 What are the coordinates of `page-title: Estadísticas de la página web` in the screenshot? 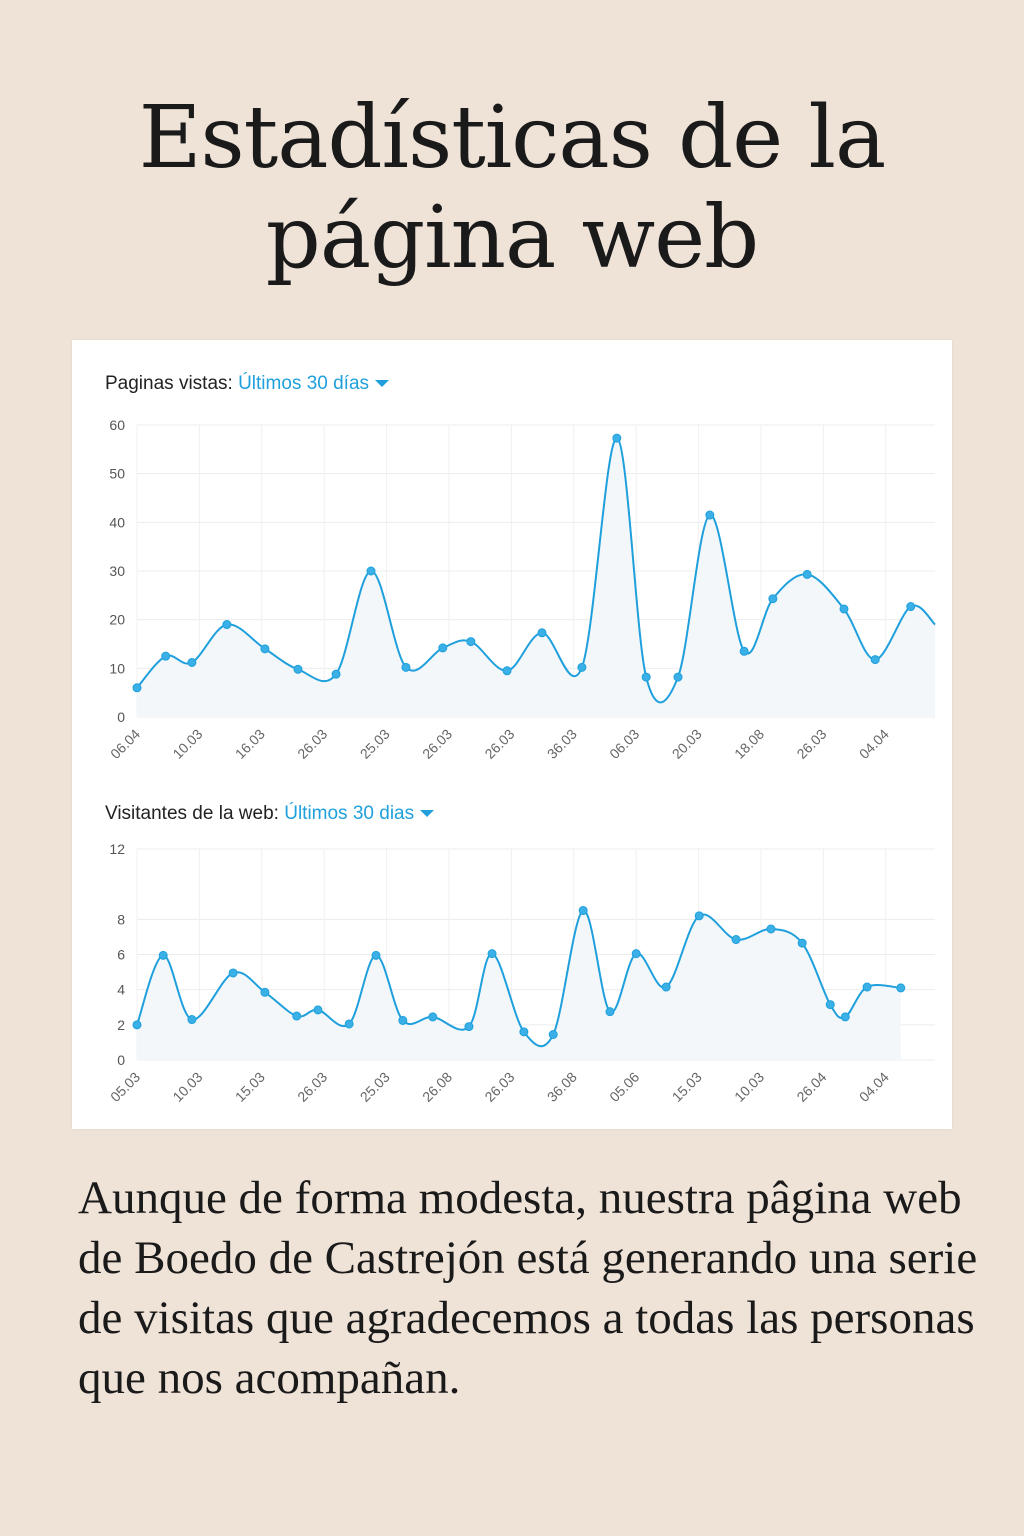 It's located at (512, 188).